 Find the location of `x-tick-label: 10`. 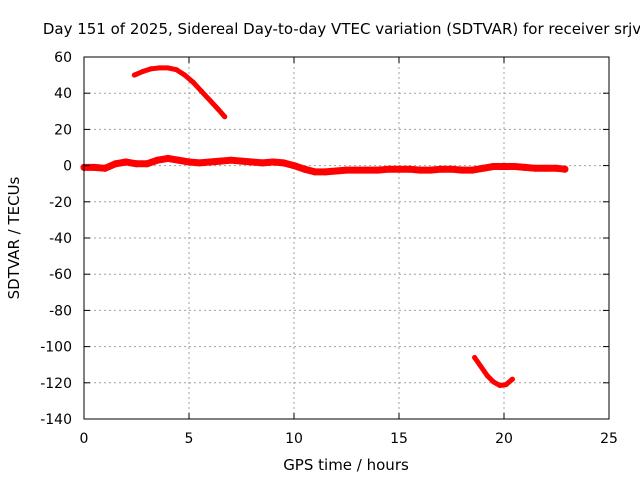

x-tick-label: 10 is located at coordinates (294, 439).